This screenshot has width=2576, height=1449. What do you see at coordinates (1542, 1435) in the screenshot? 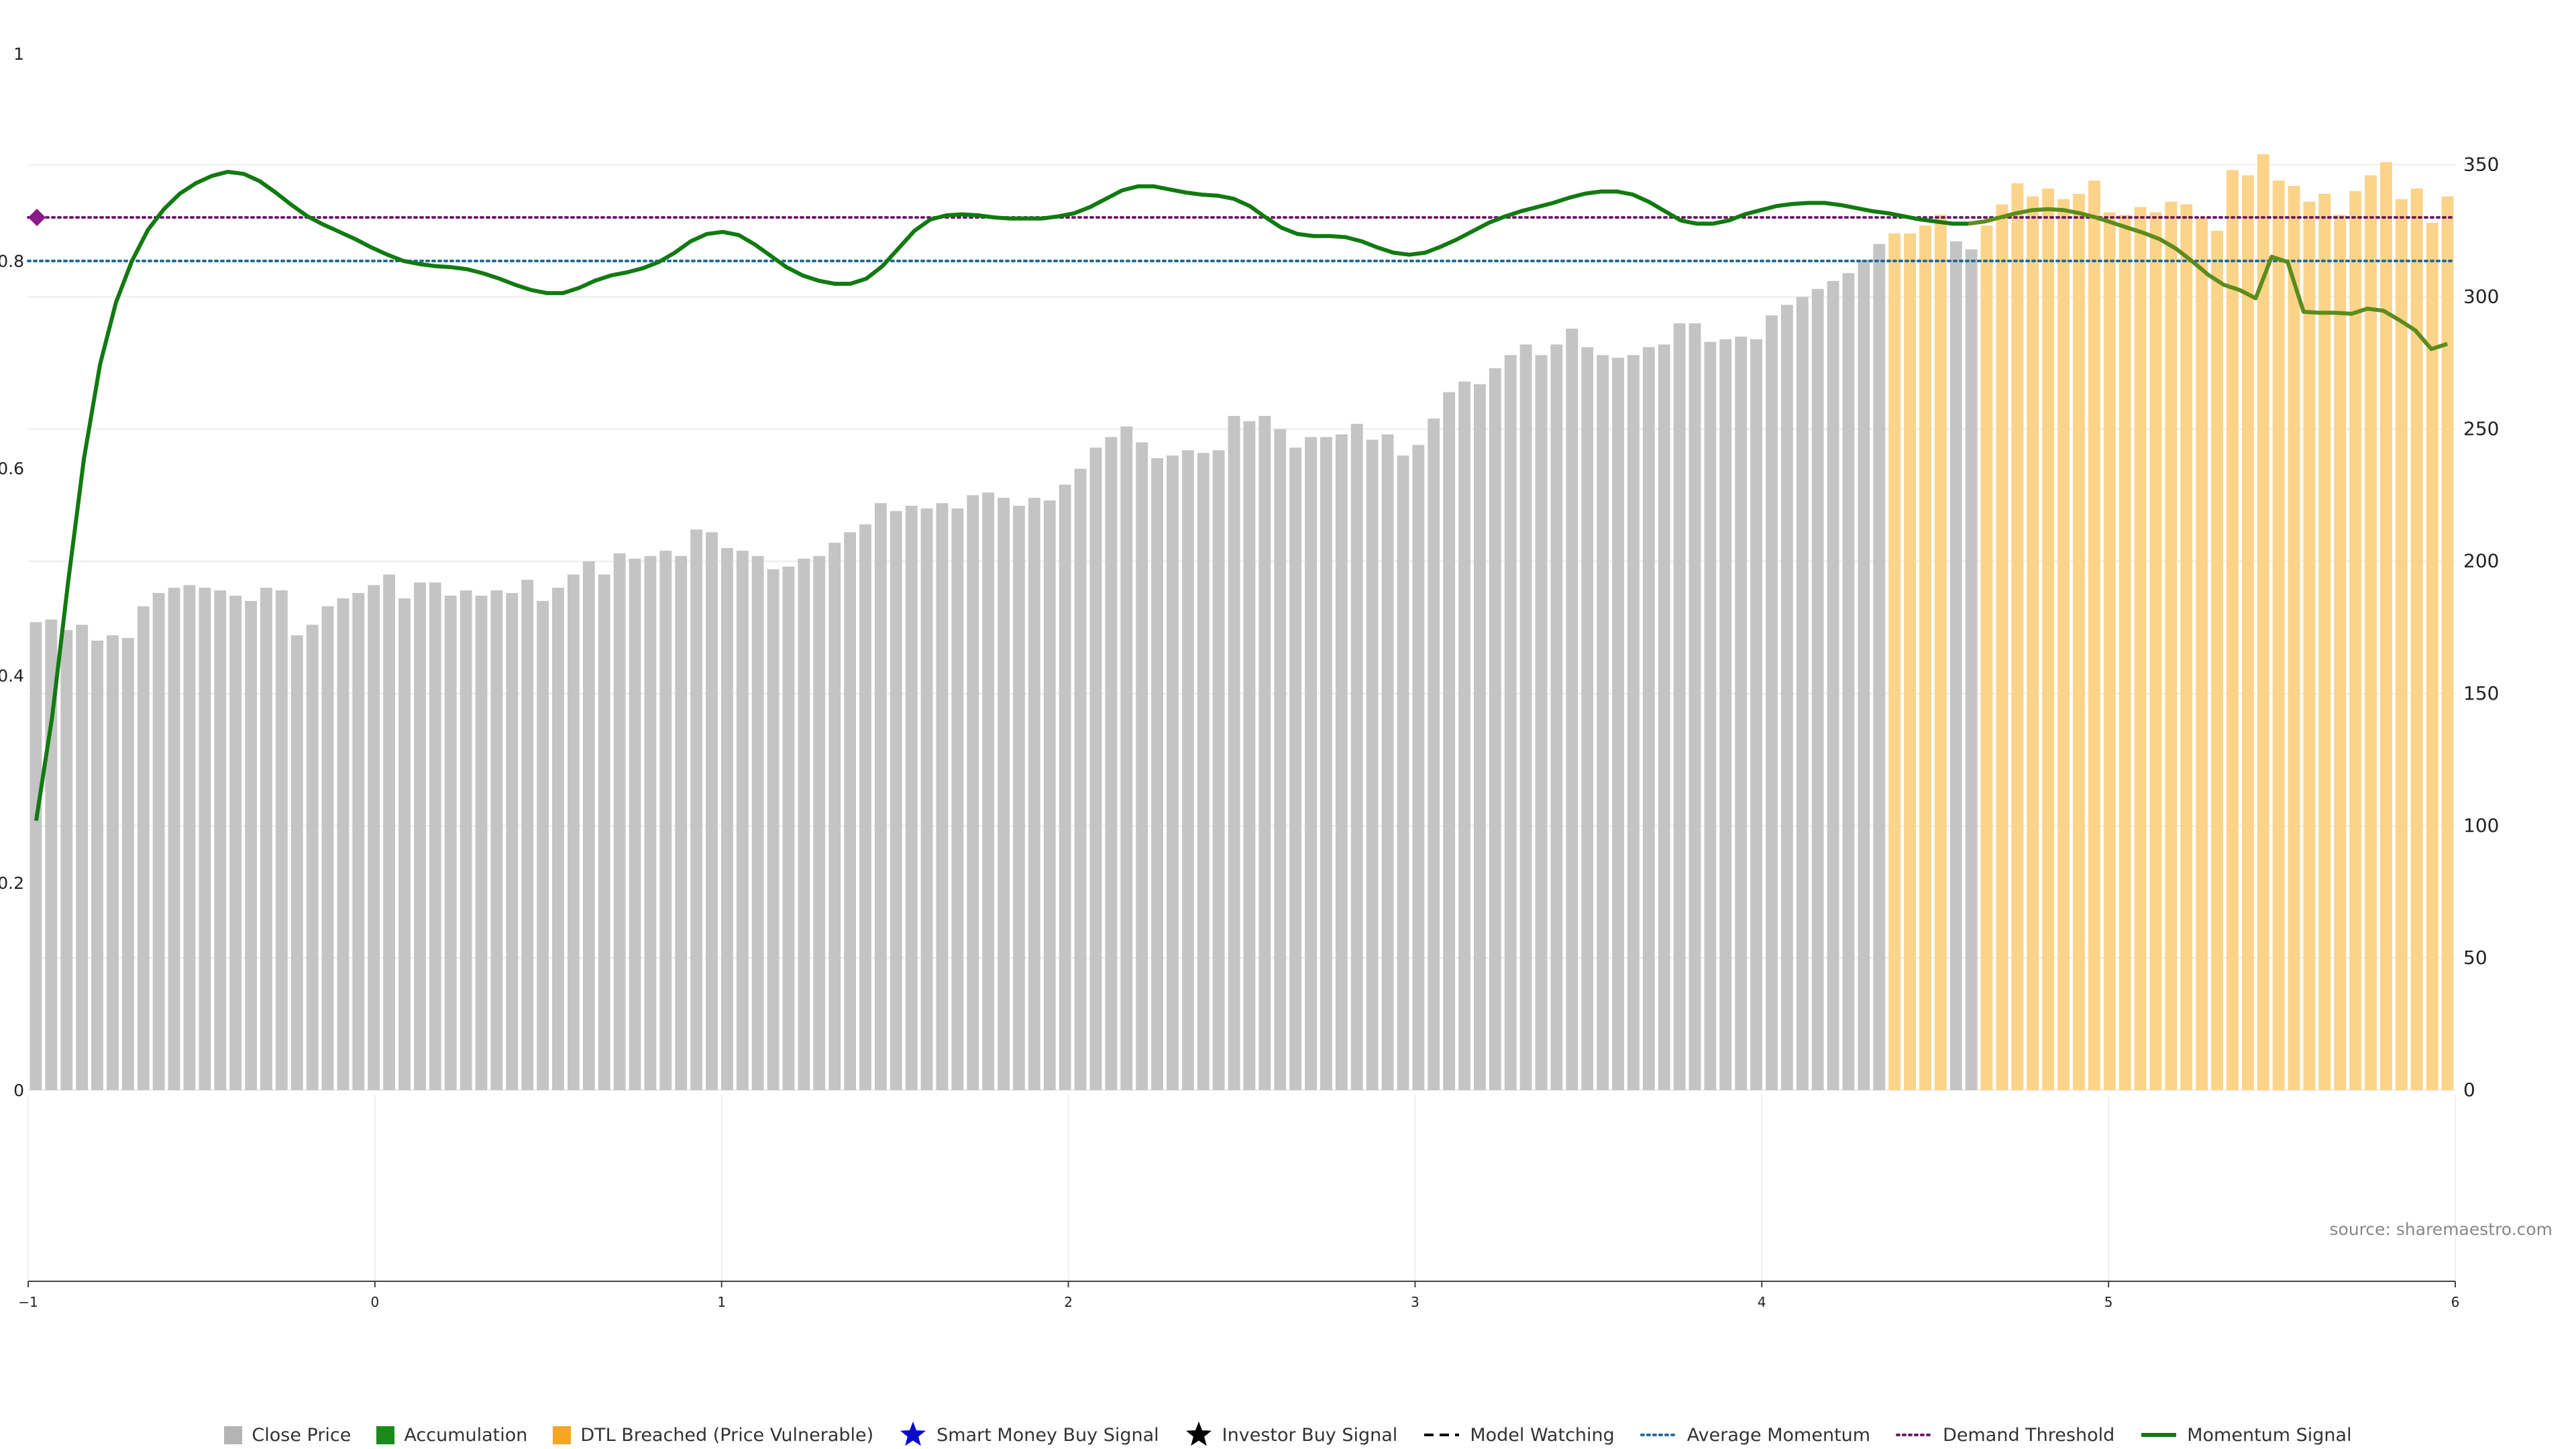
I see `legend-label: Model Watching` at bounding box center [1542, 1435].